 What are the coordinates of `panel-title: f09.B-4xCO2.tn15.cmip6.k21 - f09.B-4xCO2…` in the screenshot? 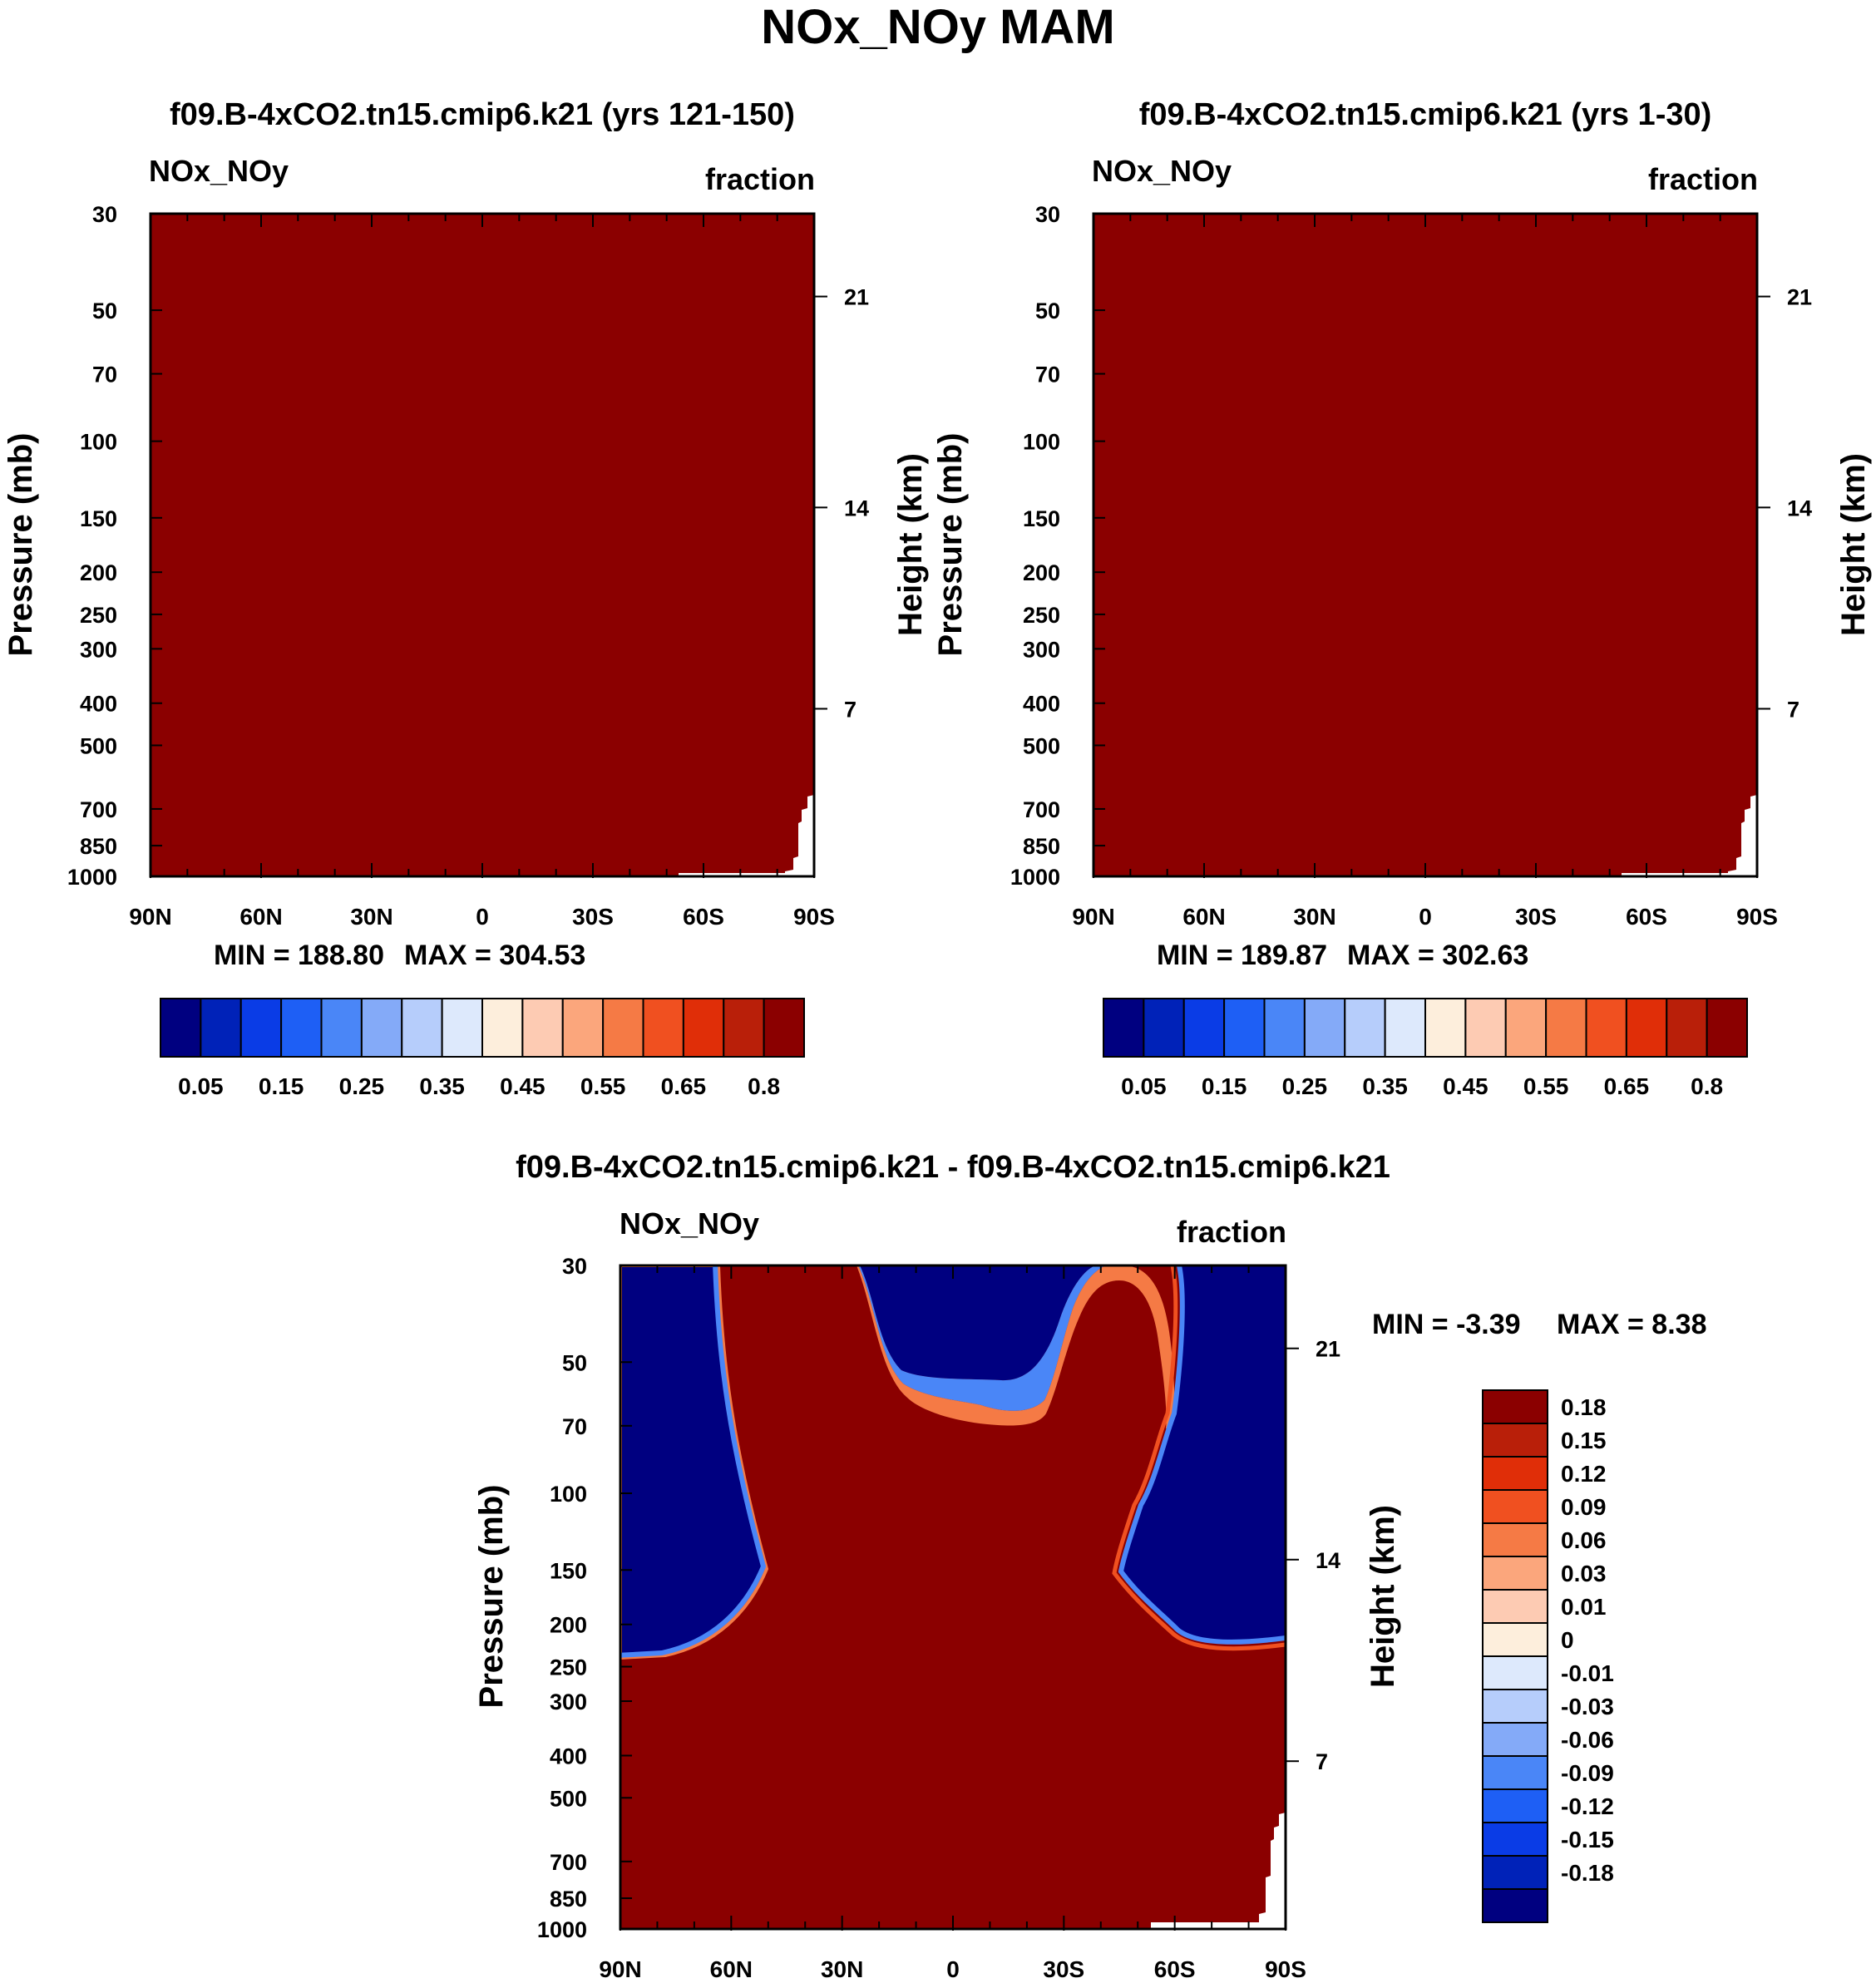 It's located at (953, 1167).